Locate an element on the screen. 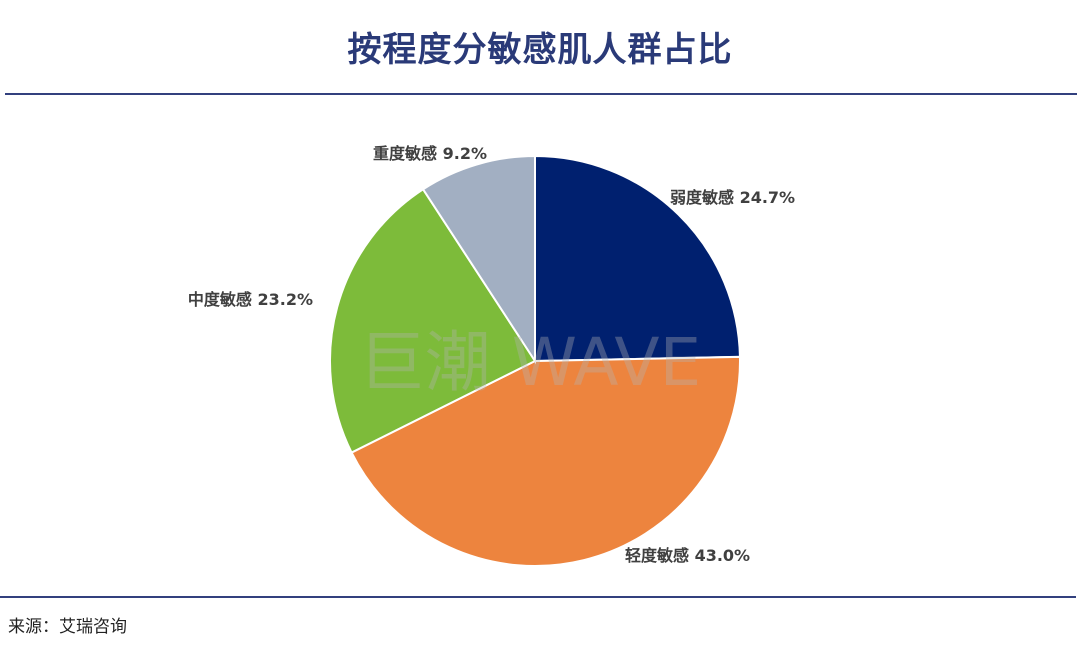 The image size is (1080, 651). source-note: 来源：艾瑞咨询 is located at coordinates (67, 627).